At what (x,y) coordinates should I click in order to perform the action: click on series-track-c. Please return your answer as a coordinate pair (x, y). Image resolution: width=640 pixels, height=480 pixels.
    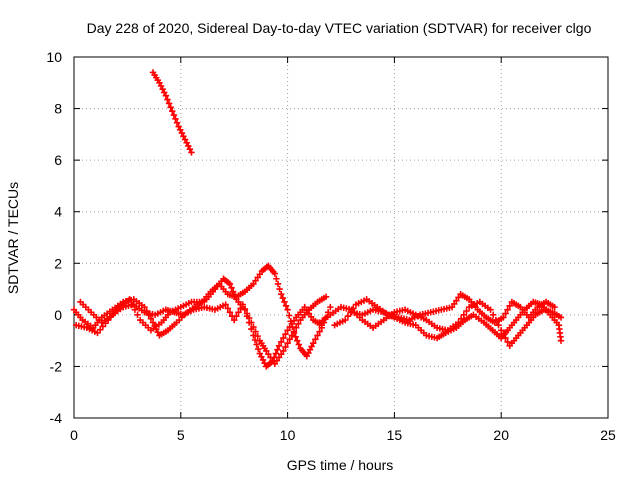
    Looking at the image, I should click on (203, 330).